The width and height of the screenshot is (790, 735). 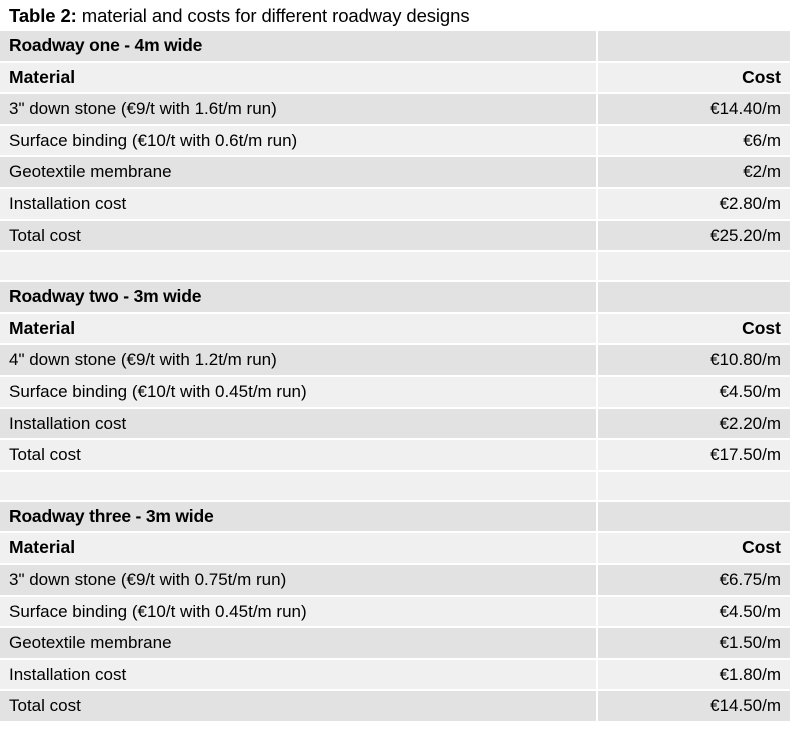 I want to click on cost-cell: €17.50/m, so click(x=693, y=455).